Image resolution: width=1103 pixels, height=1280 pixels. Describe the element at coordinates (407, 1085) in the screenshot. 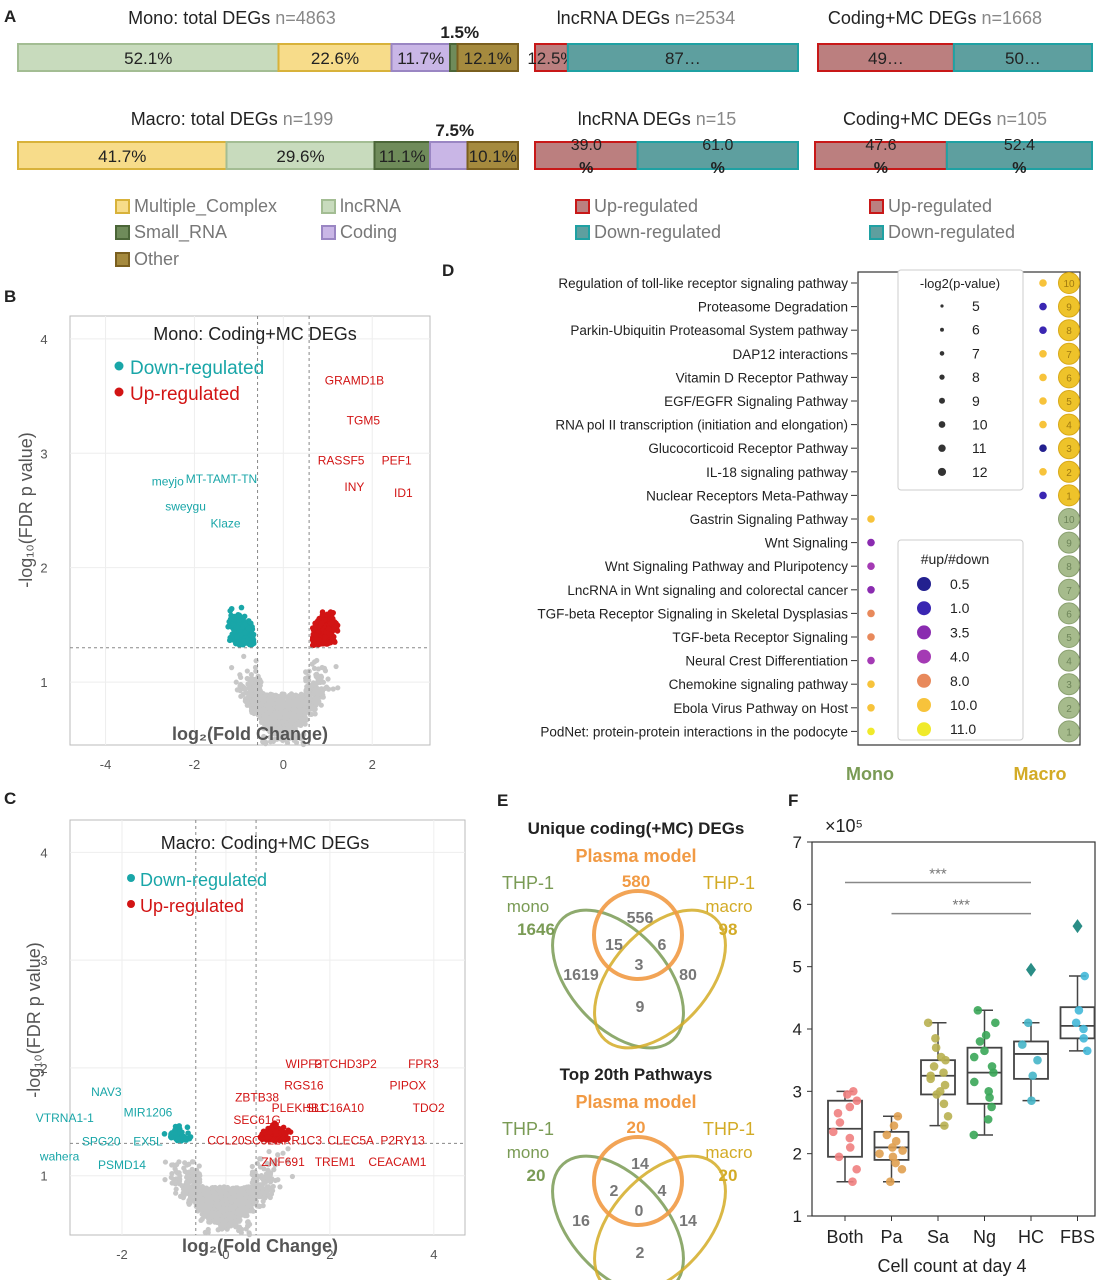

I see `gene-label: PIPOX` at that location.